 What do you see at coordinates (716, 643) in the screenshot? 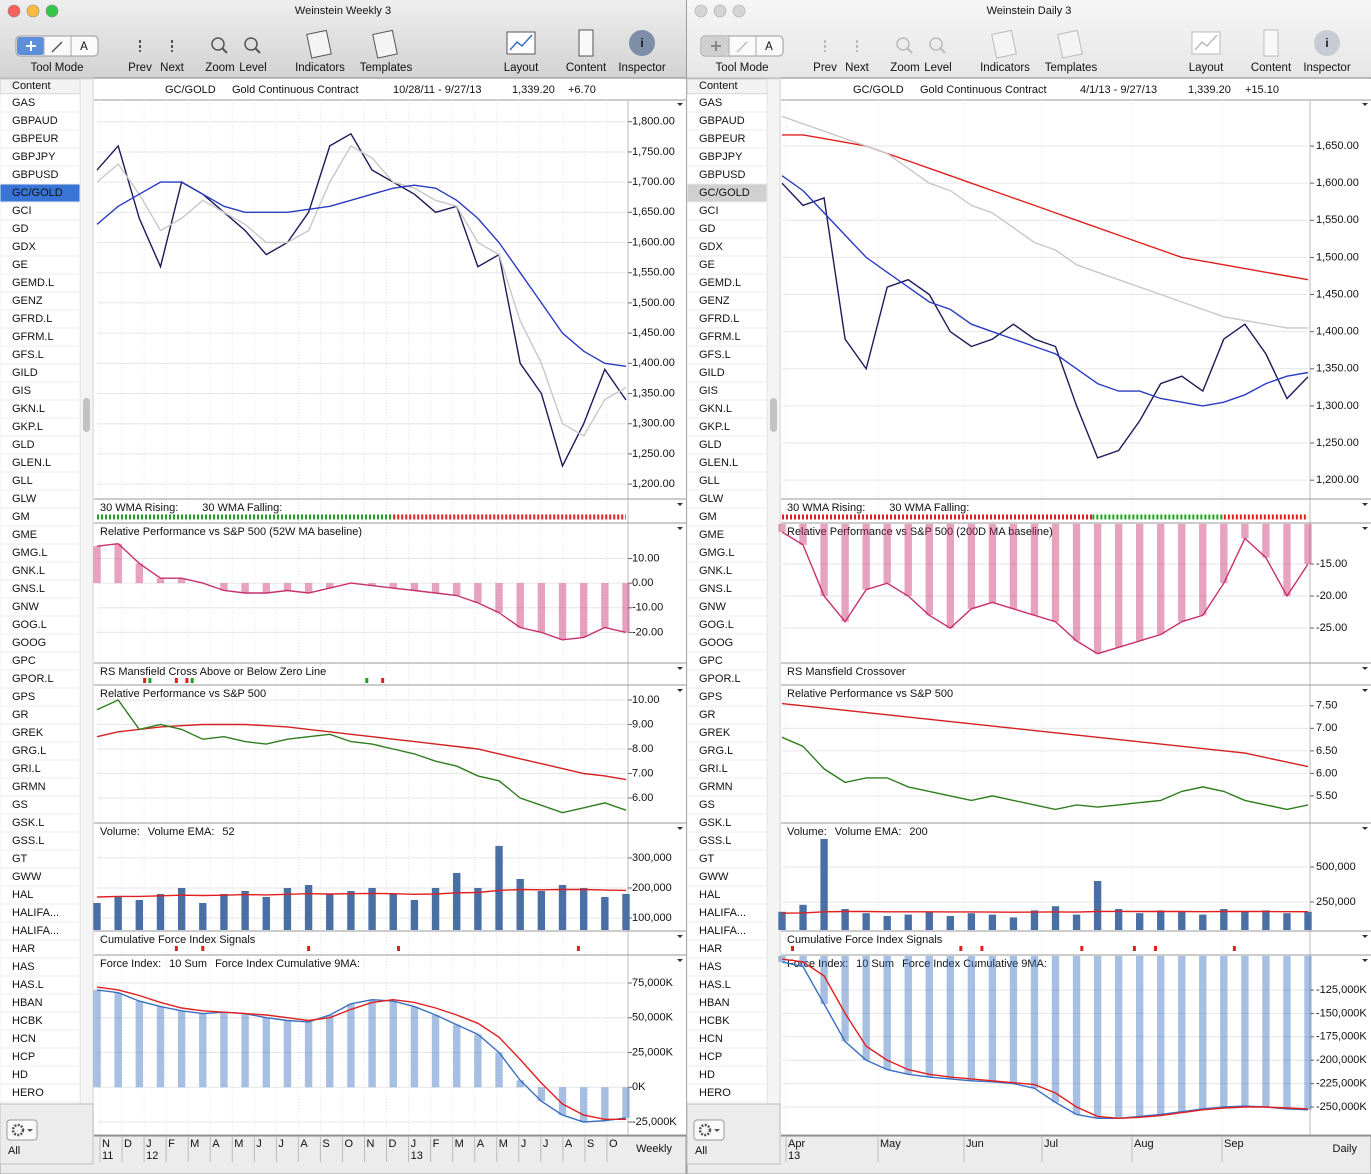
I see `symbol: GOOG` at bounding box center [716, 643].